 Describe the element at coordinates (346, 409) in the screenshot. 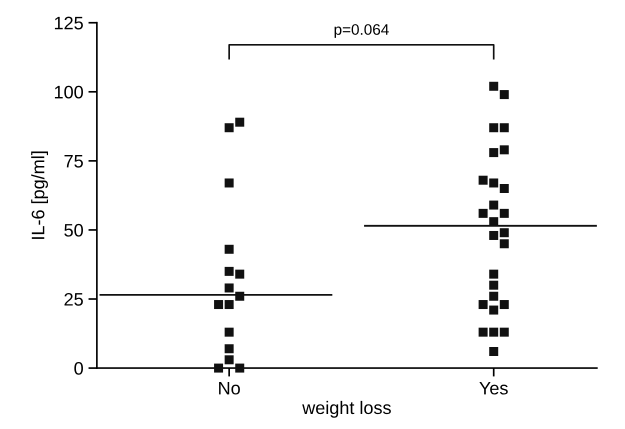

I see `x-axis-title: weight loss` at that location.